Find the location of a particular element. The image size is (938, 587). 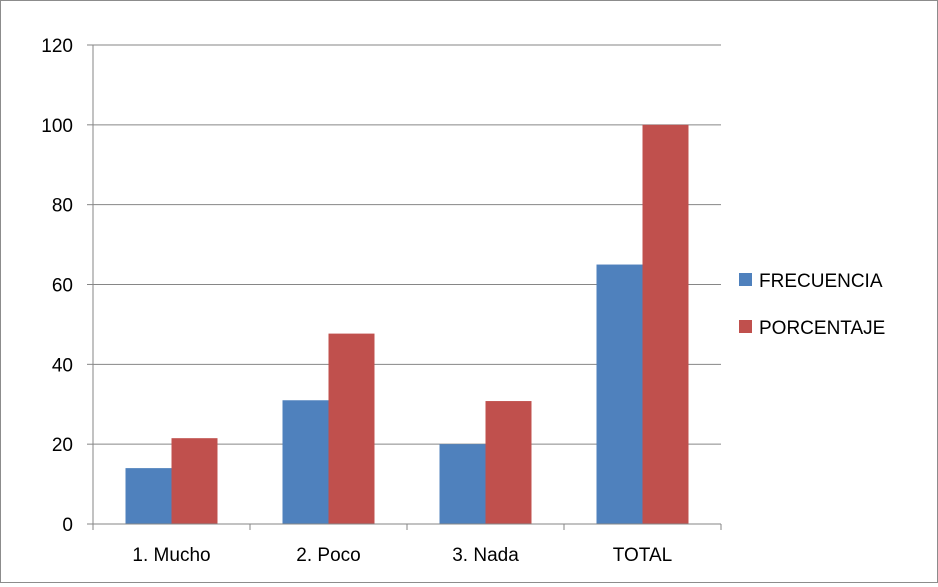

y-tick-label: 120 is located at coordinates (57, 46).